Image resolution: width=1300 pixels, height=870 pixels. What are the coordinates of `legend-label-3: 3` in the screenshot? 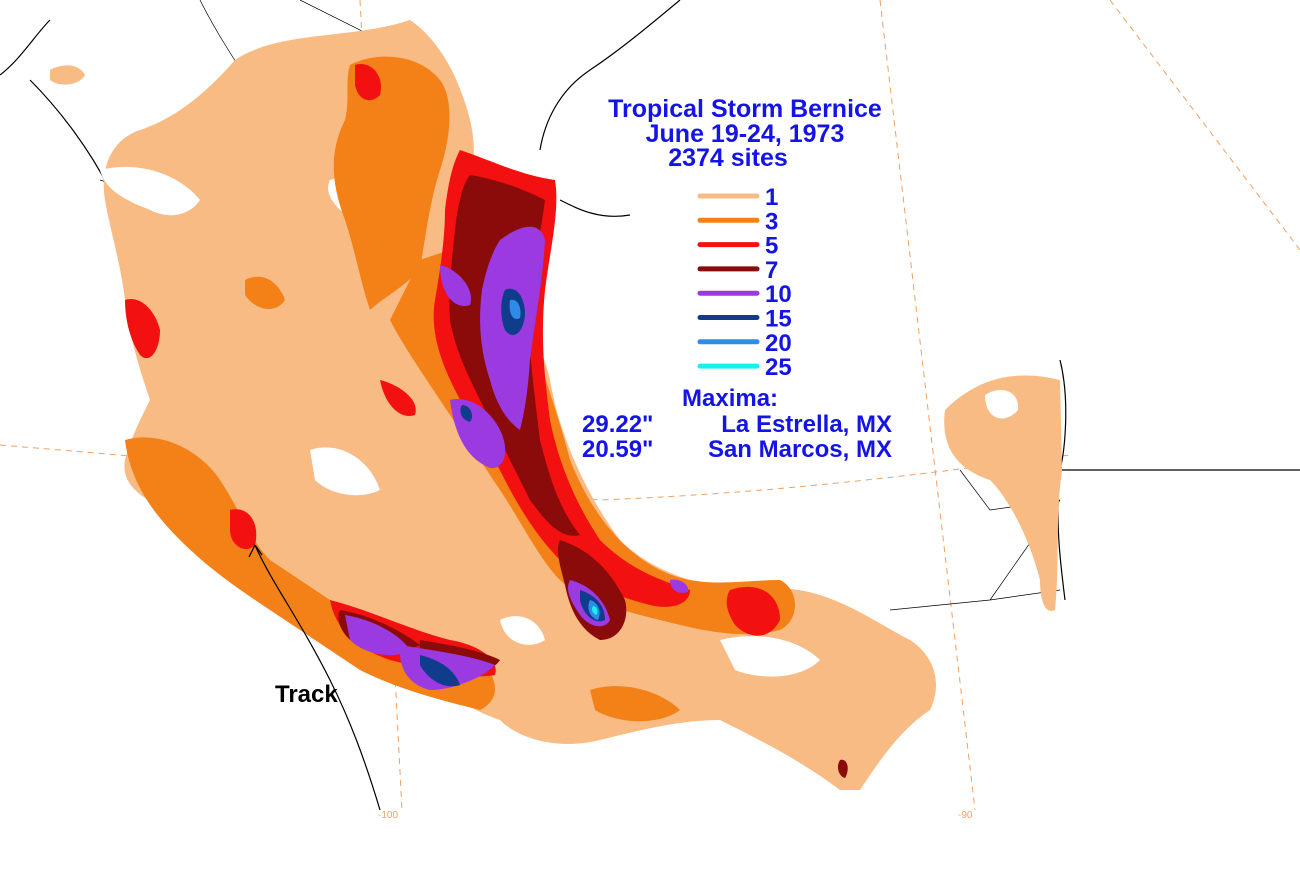 It's located at (771, 221).